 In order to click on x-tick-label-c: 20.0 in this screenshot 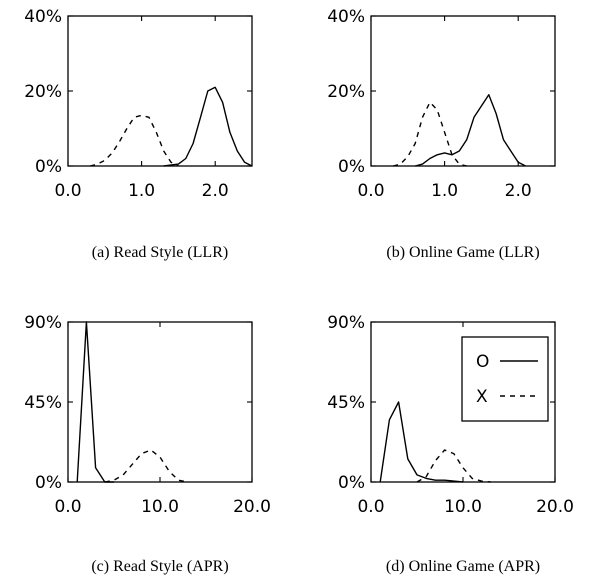, I will do `click(252, 507)`.